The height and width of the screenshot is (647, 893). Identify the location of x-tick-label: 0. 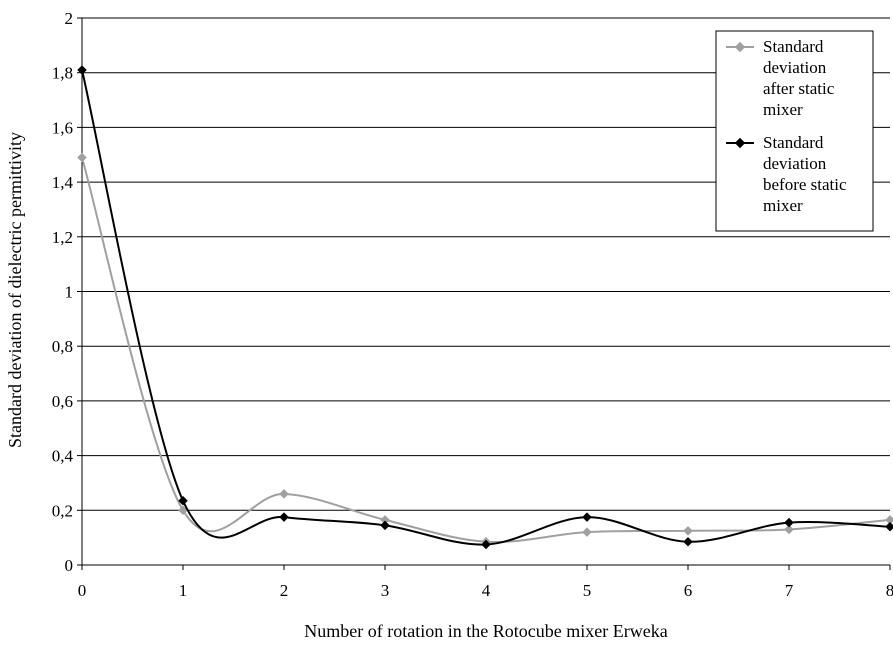
(82, 590).